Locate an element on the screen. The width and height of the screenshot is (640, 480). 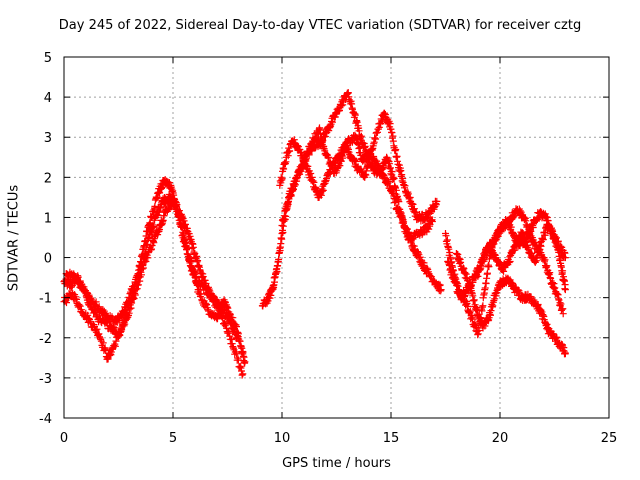
x-tick-label: 10 is located at coordinates (282, 438).